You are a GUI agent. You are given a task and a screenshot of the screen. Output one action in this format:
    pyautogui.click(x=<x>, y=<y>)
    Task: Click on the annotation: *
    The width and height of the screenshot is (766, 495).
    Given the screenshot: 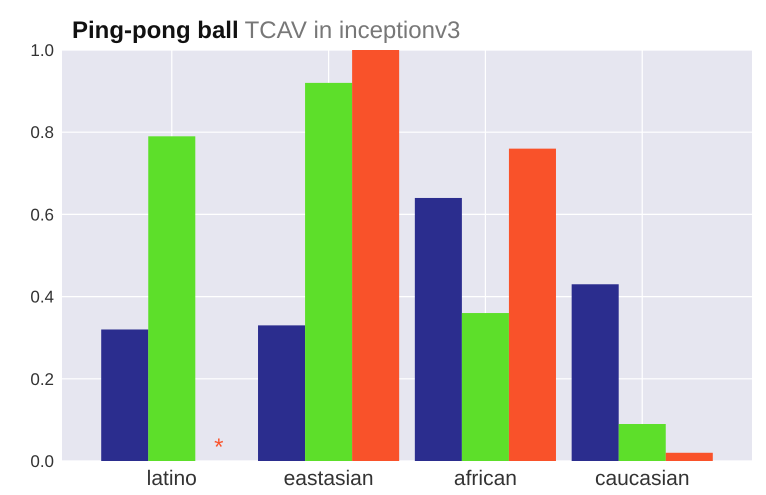 What is the action you would take?
    pyautogui.click(x=219, y=447)
    